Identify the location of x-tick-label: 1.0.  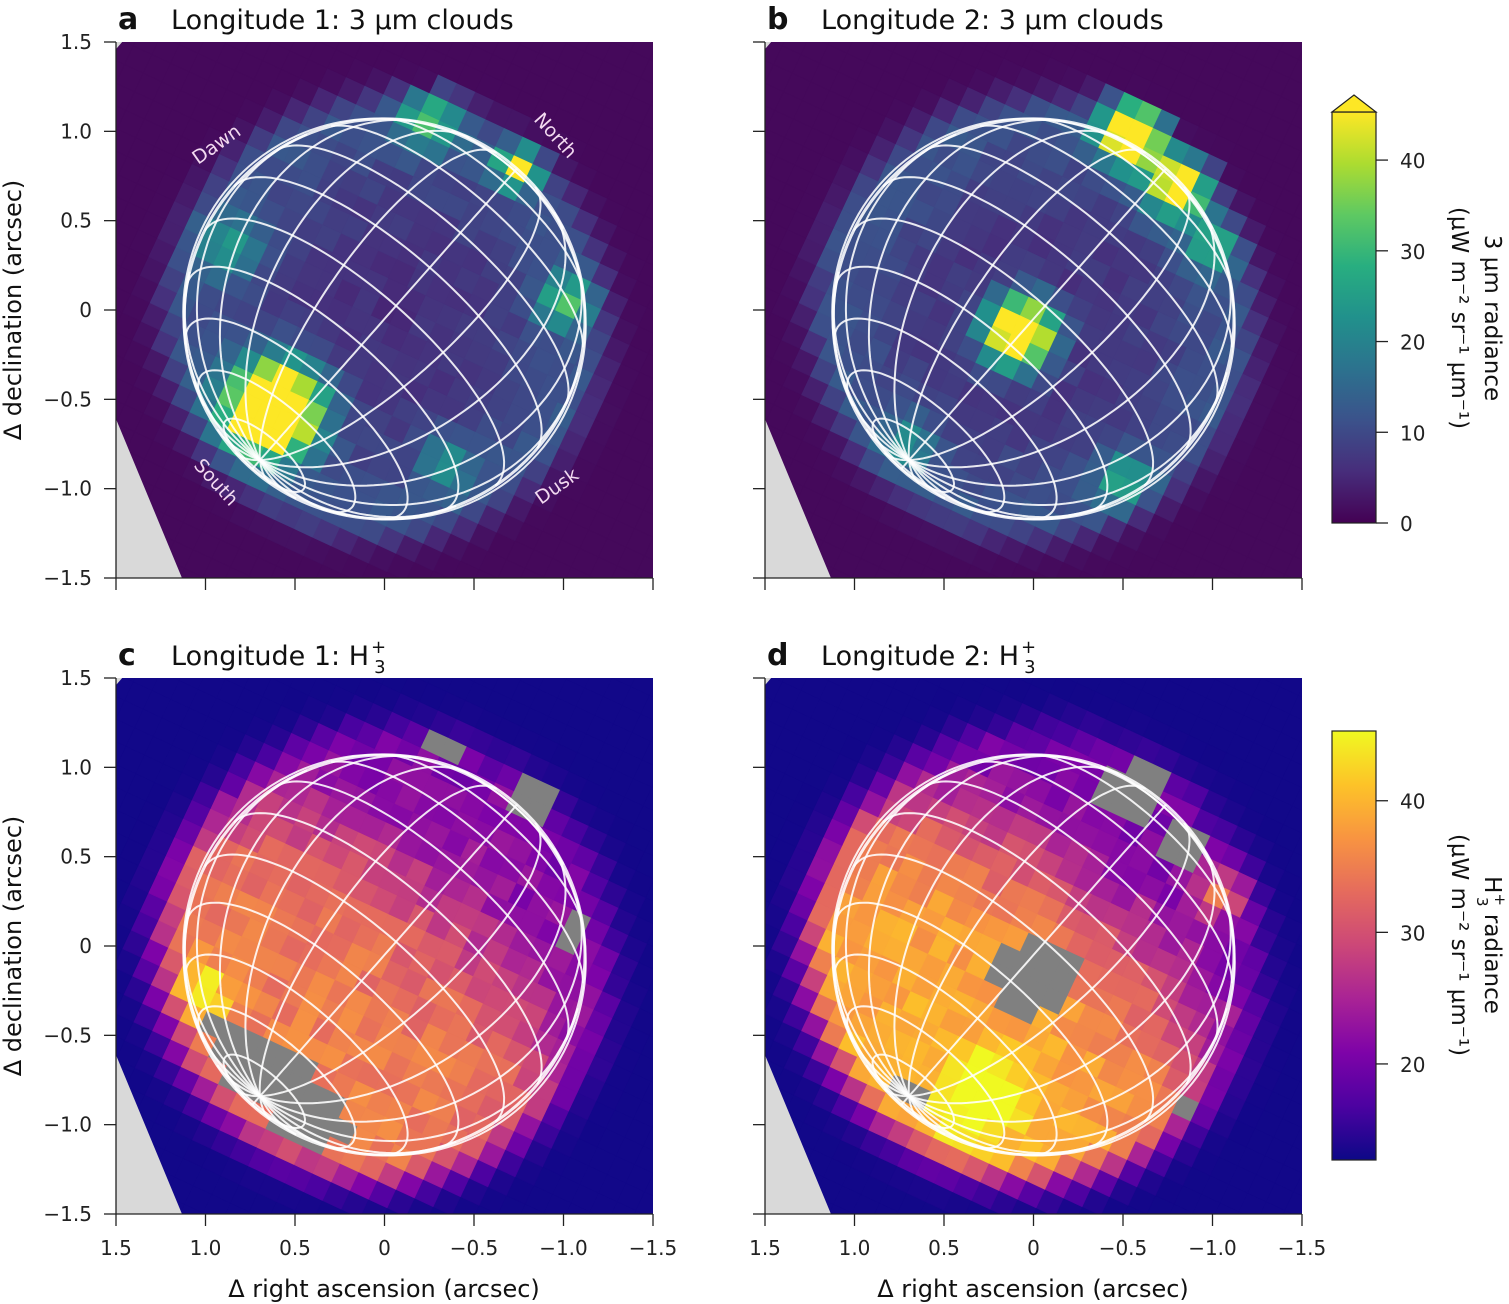
(855, 1248).